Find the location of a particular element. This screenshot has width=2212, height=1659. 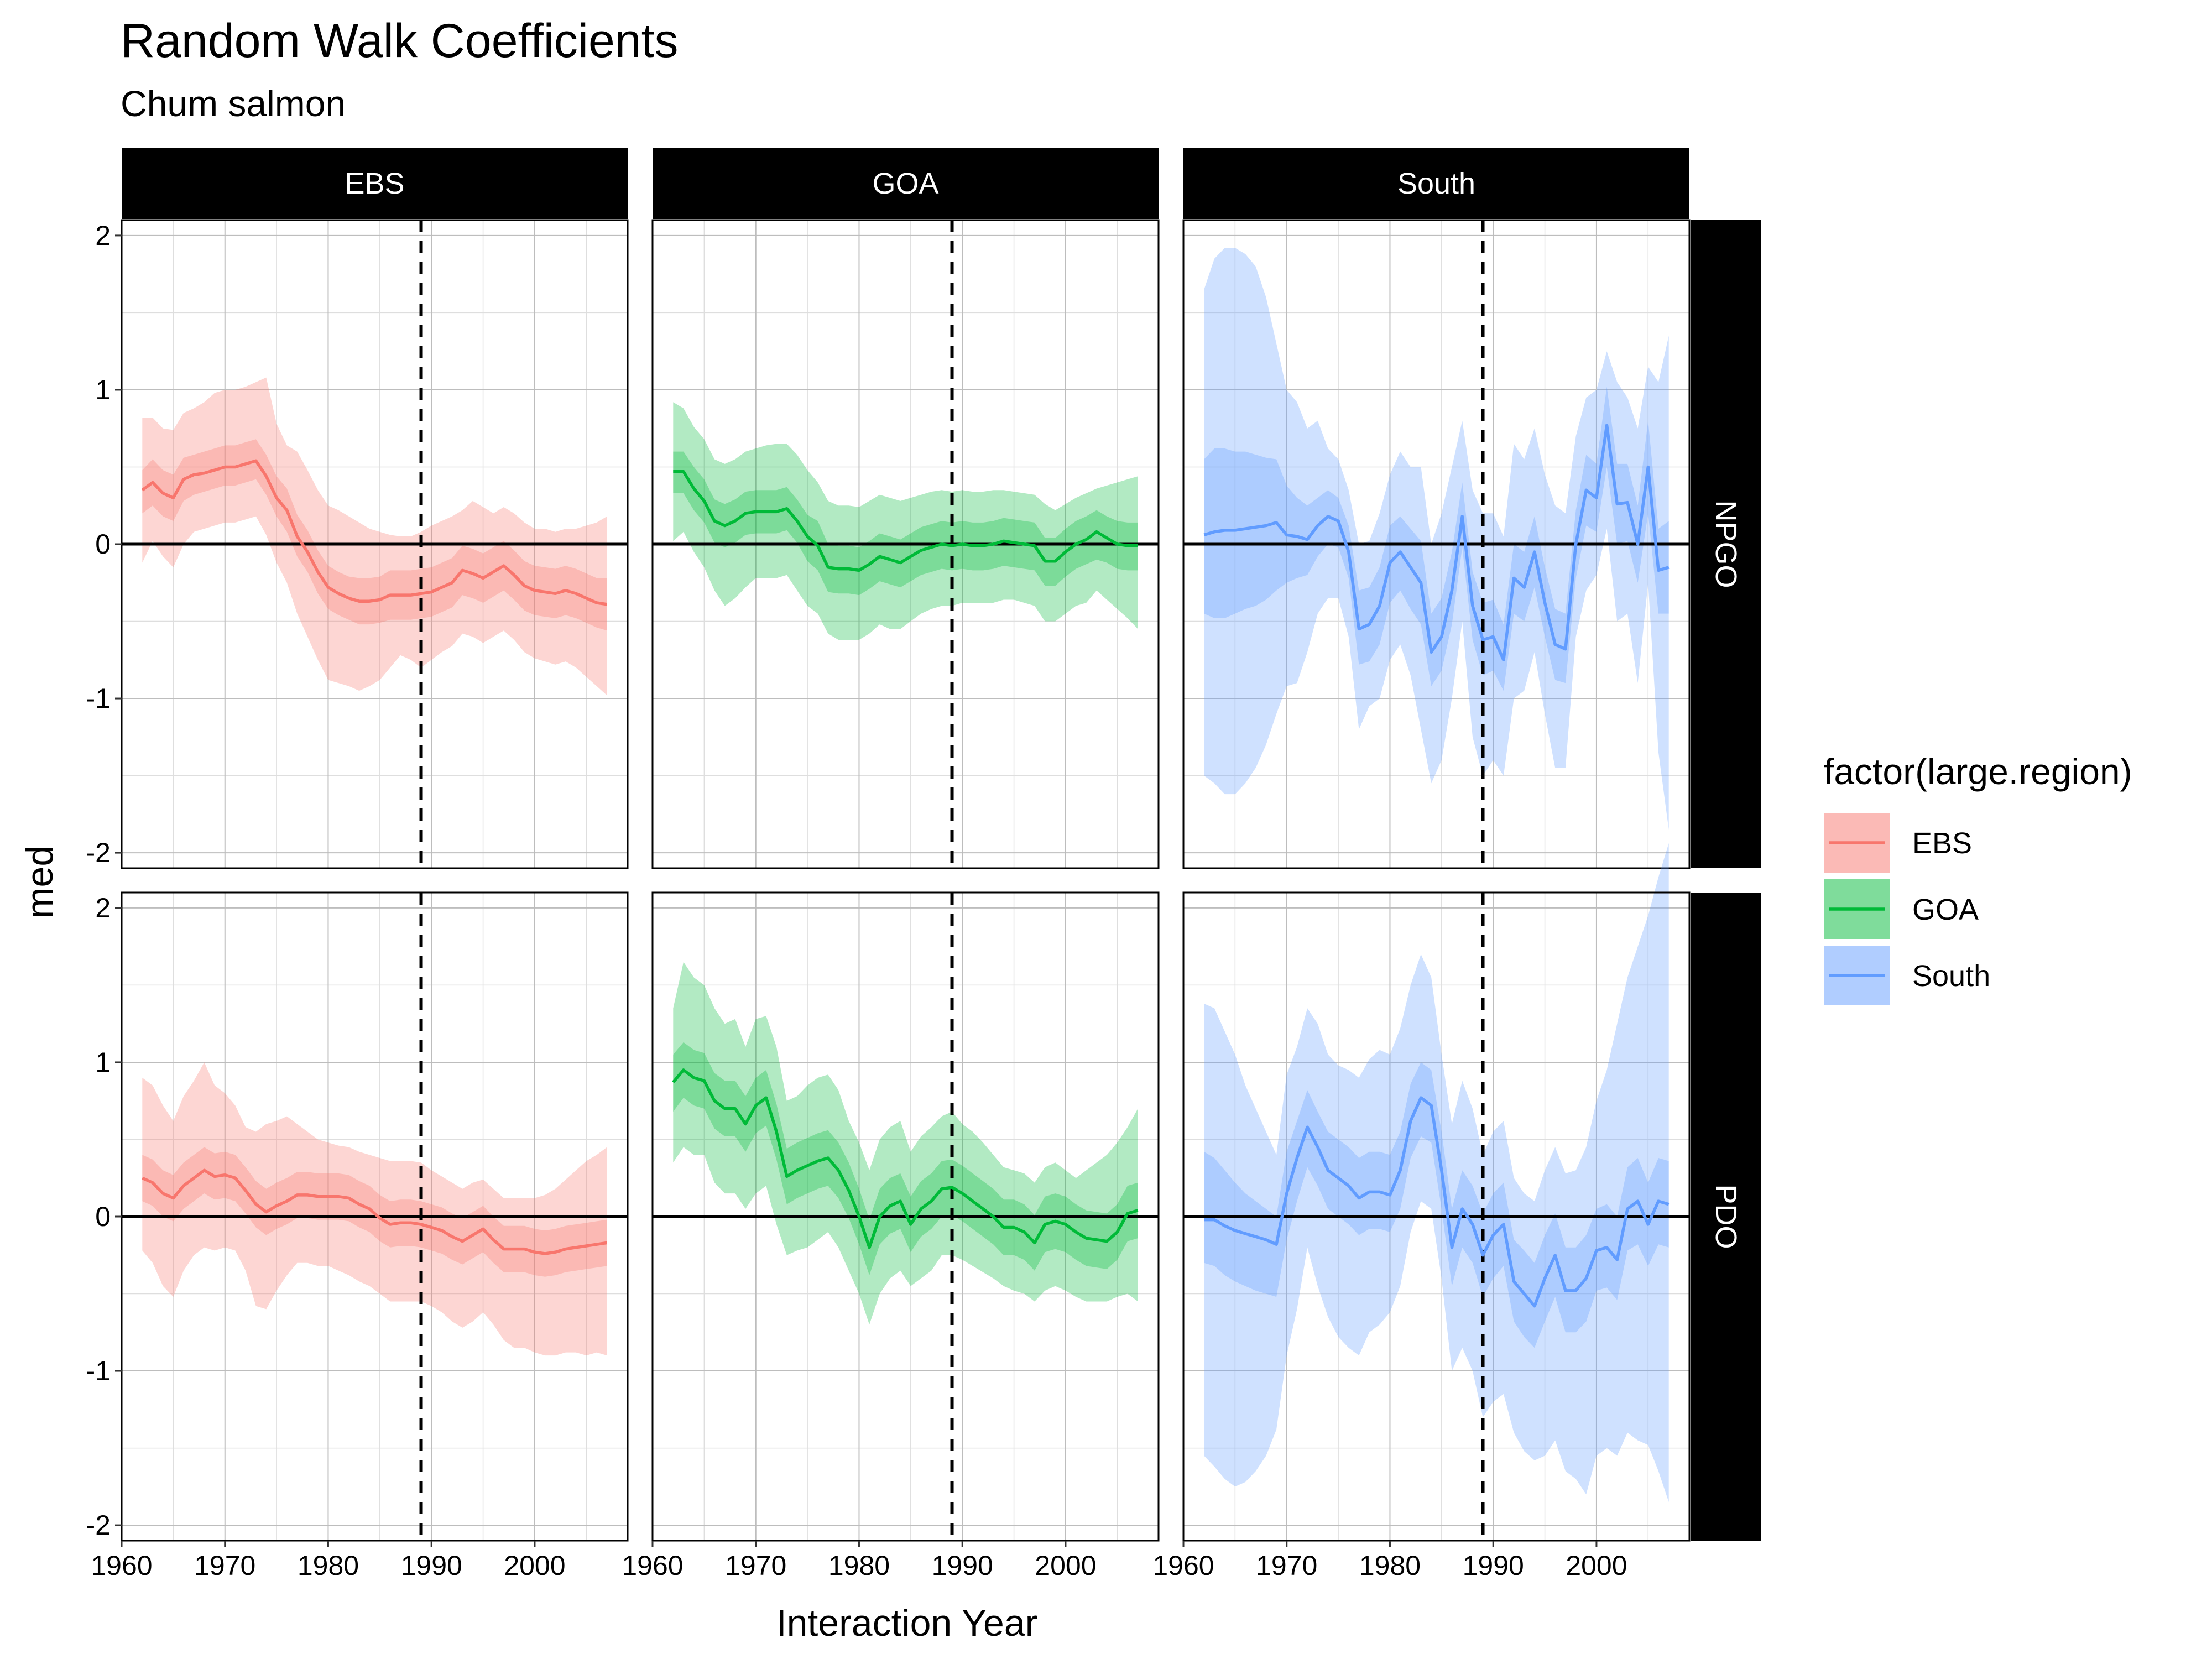

panel-npgo-goa is located at coordinates (906, 544).